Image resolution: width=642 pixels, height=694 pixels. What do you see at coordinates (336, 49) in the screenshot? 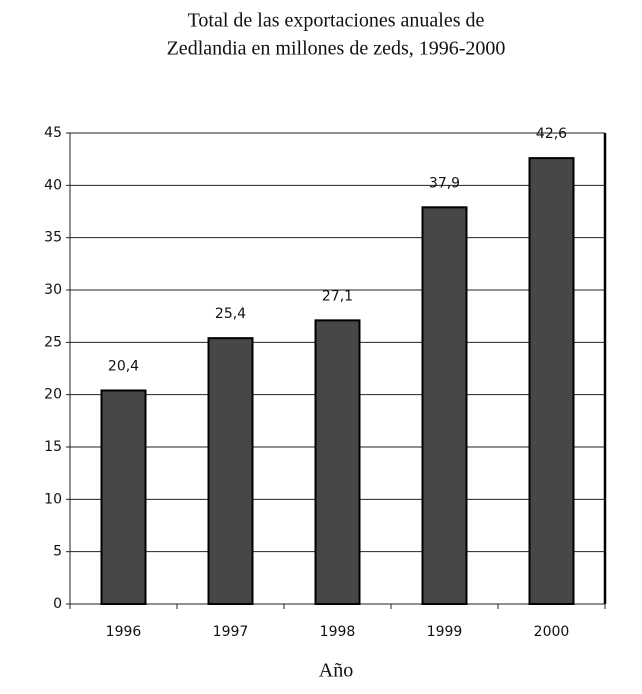
I see `chart-title: Zedlandia en millones de zeds, 1996-2000` at bounding box center [336, 49].